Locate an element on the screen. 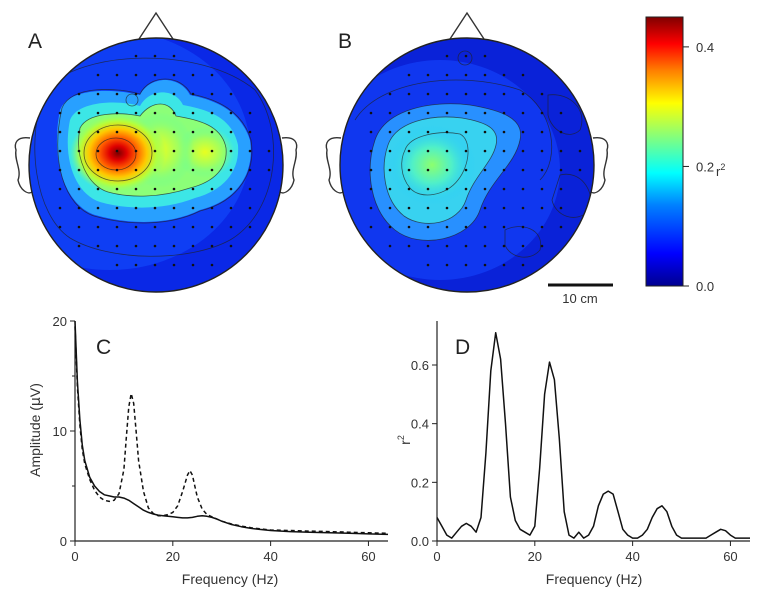 The height and width of the screenshot is (600, 774). x-tick-label: 0 is located at coordinates (436, 556).